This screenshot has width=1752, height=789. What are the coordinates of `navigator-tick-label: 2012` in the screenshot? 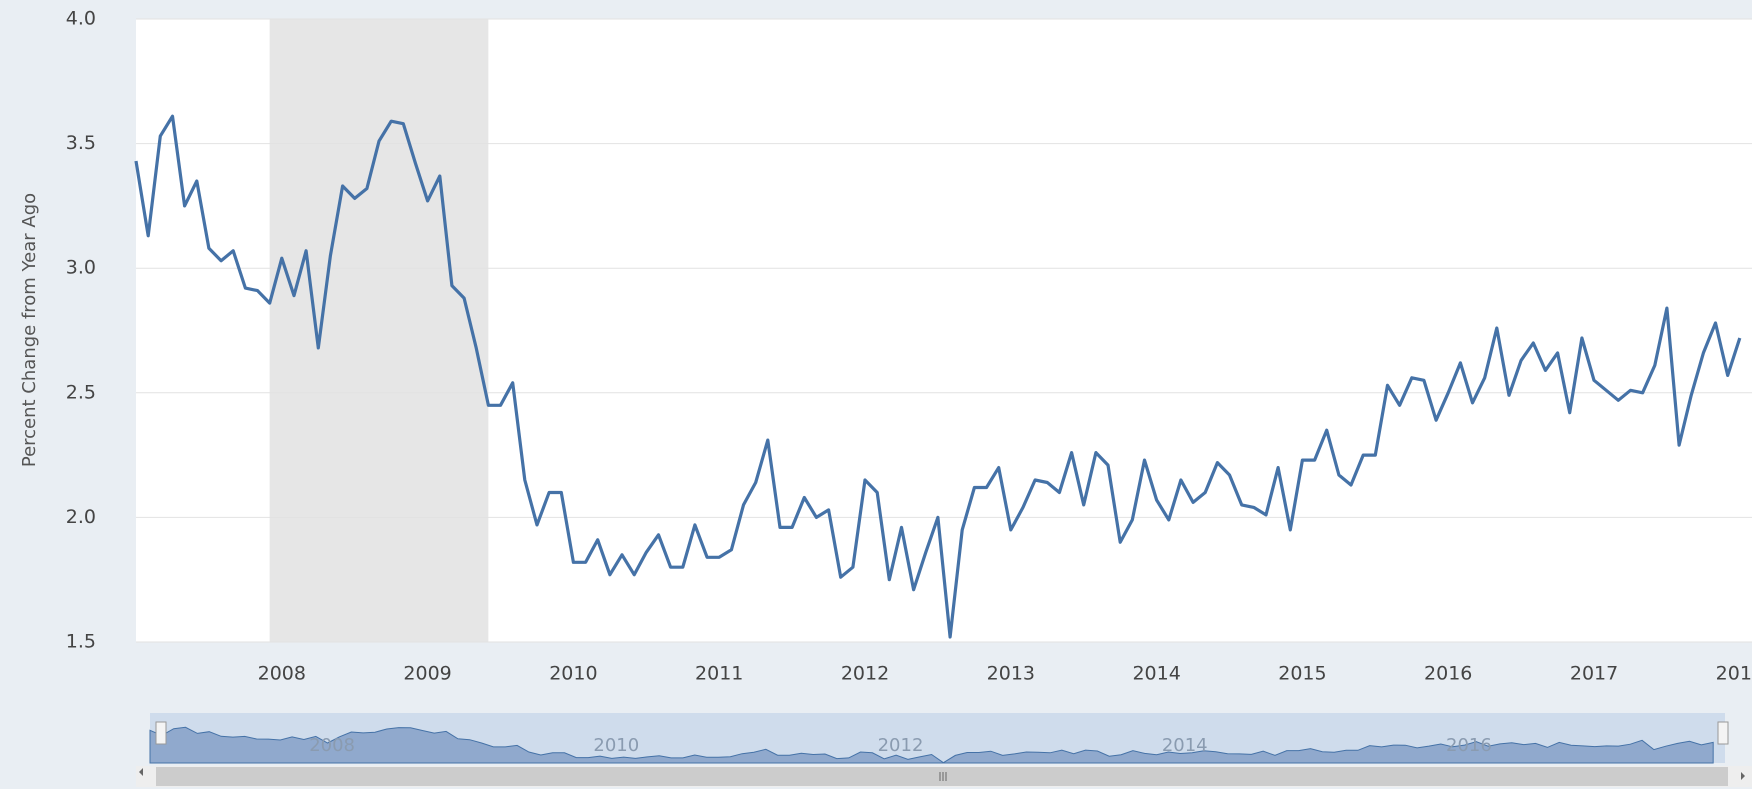 It's located at (901, 745).